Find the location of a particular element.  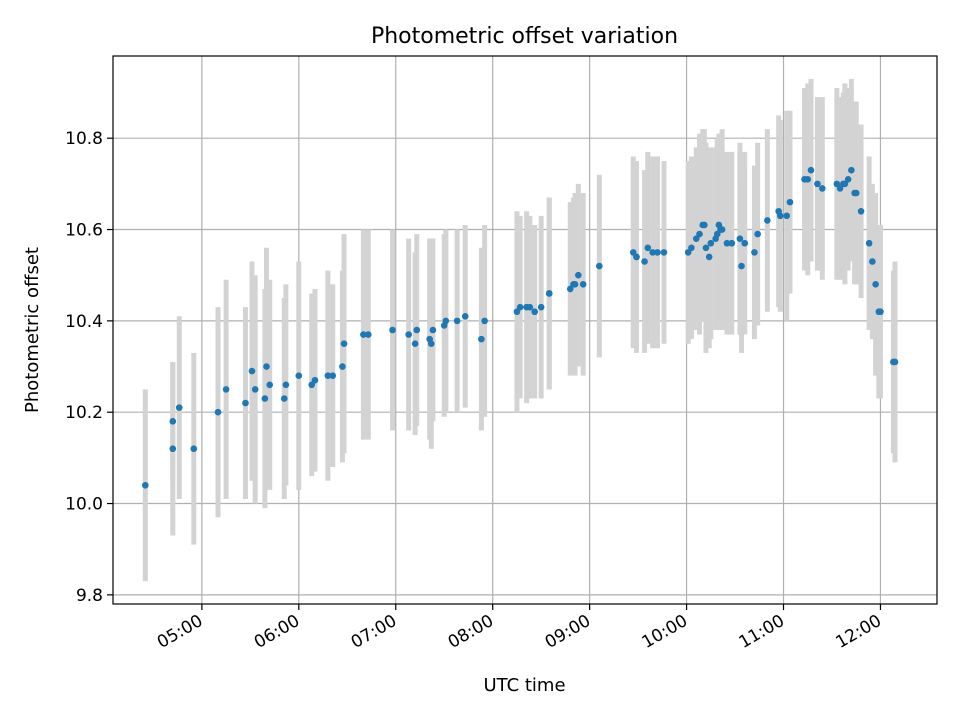

x-axis-label: UTC time is located at coordinates (524, 685).